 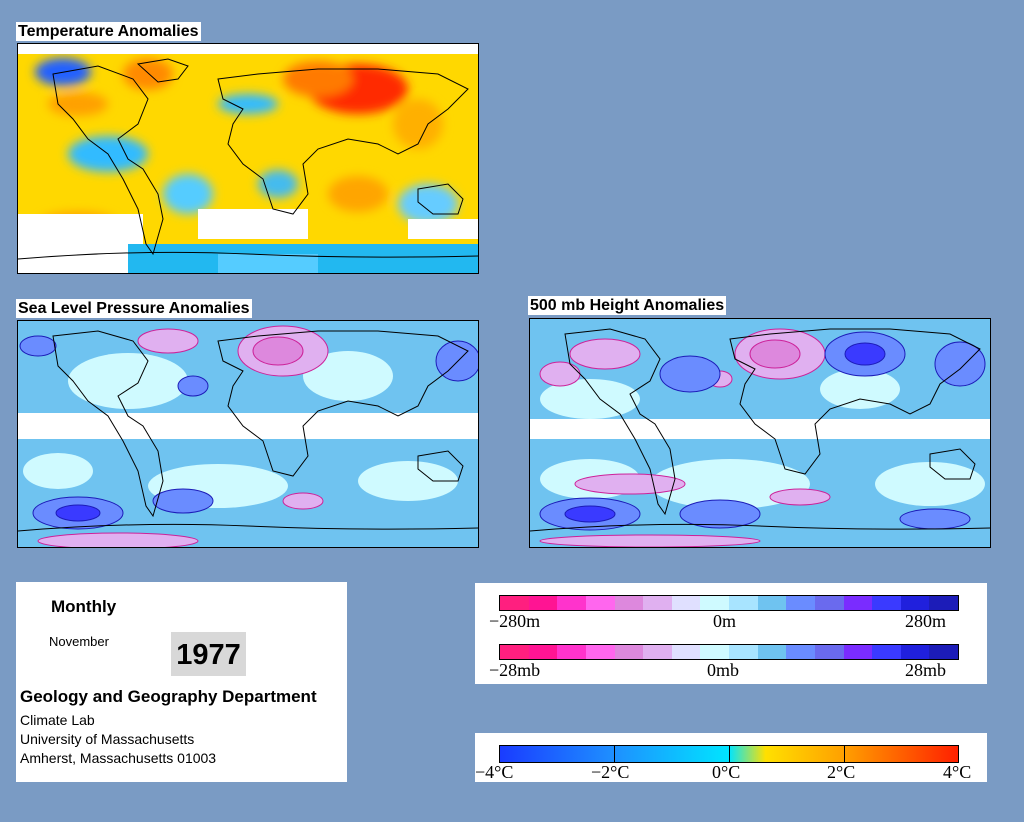 What do you see at coordinates (118, 758) in the screenshot?
I see `address-line-3: Amherst, Massachusetts 01003` at bounding box center [118, 758].